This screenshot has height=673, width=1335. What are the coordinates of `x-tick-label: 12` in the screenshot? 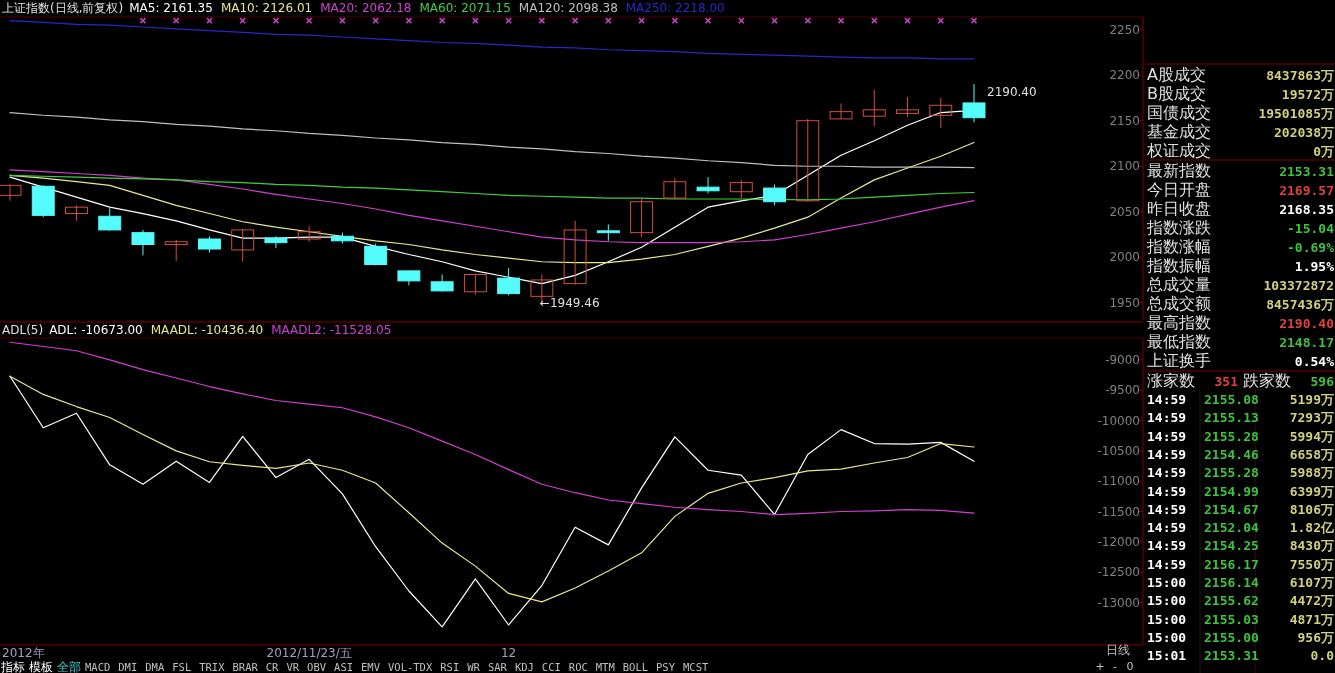 It's located at (508, 653).